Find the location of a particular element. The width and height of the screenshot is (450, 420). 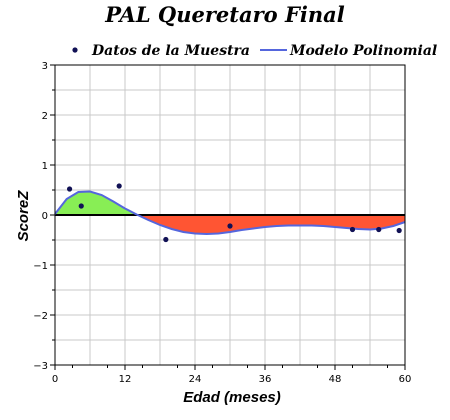

x-tick-label: 60 is located at coordinates (405, 379).